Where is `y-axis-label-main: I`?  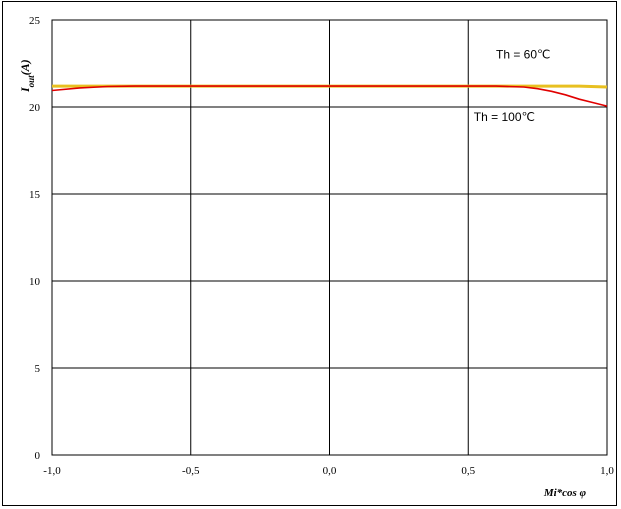 y-axis-label-main: I is located at coordinates (25, 89).